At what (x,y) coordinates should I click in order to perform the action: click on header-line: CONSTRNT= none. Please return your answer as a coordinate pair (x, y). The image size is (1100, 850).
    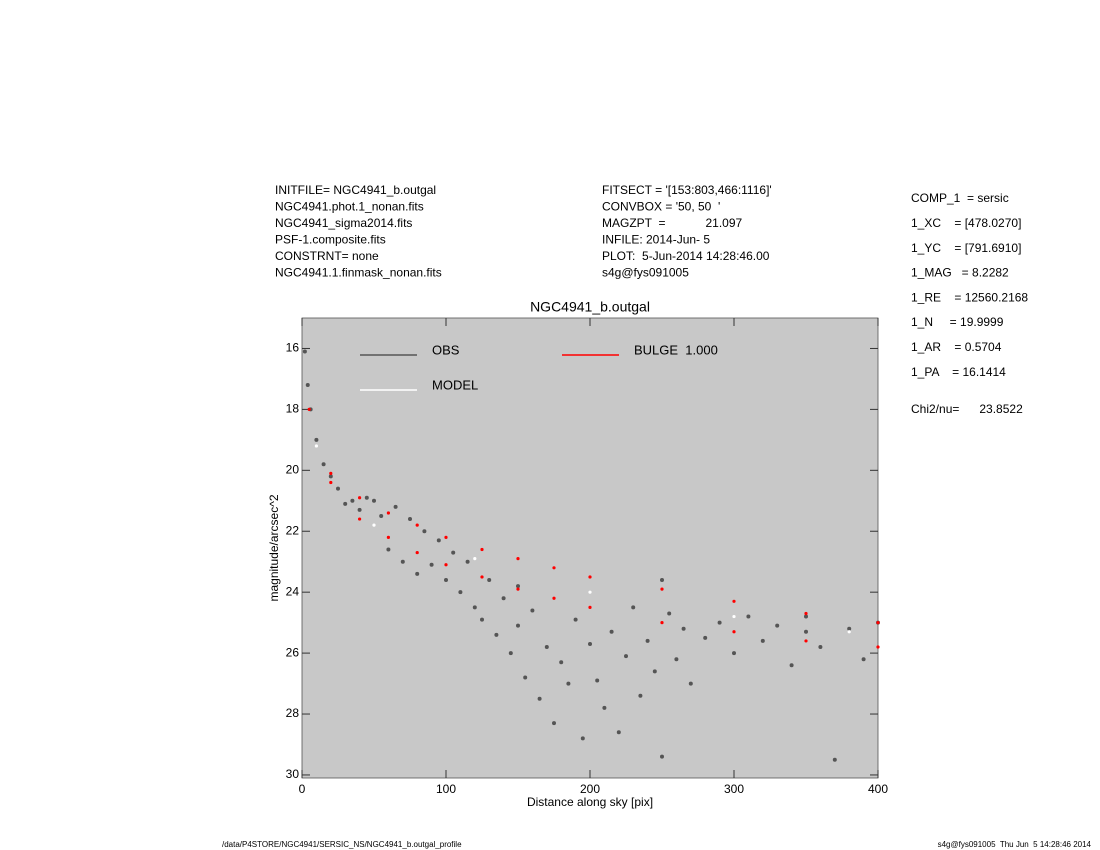
    Looking at the image, I should click on (327, 256).